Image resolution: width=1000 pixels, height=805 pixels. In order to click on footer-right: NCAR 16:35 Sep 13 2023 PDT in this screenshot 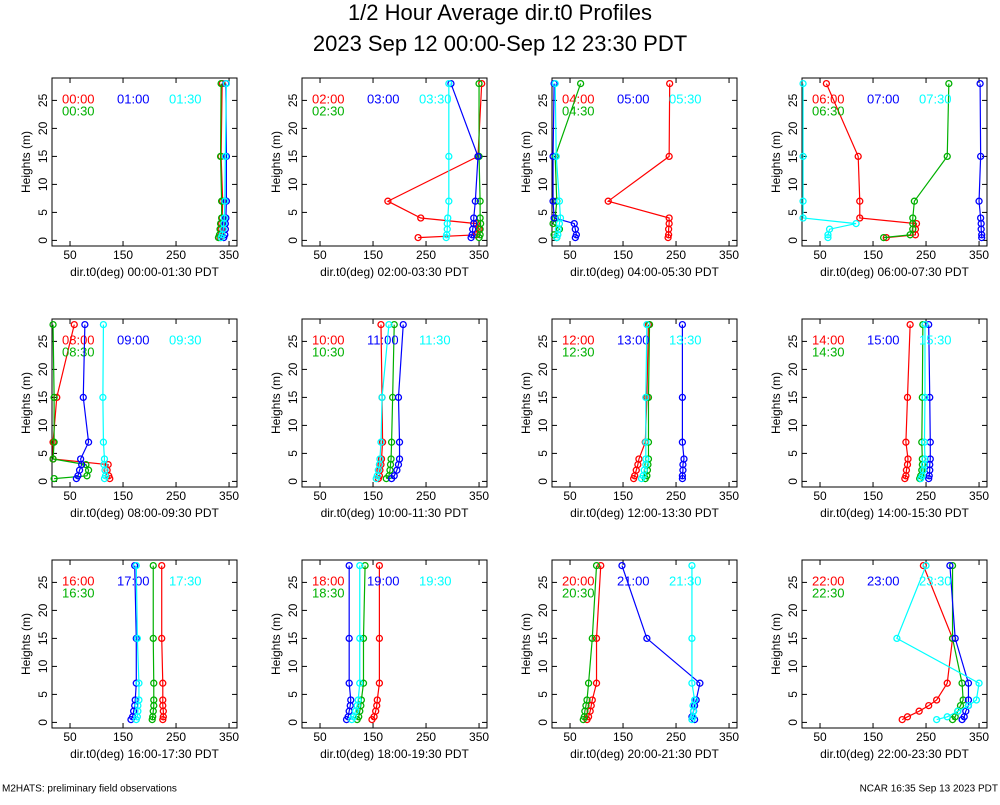, I will do `click(929, 789)`.